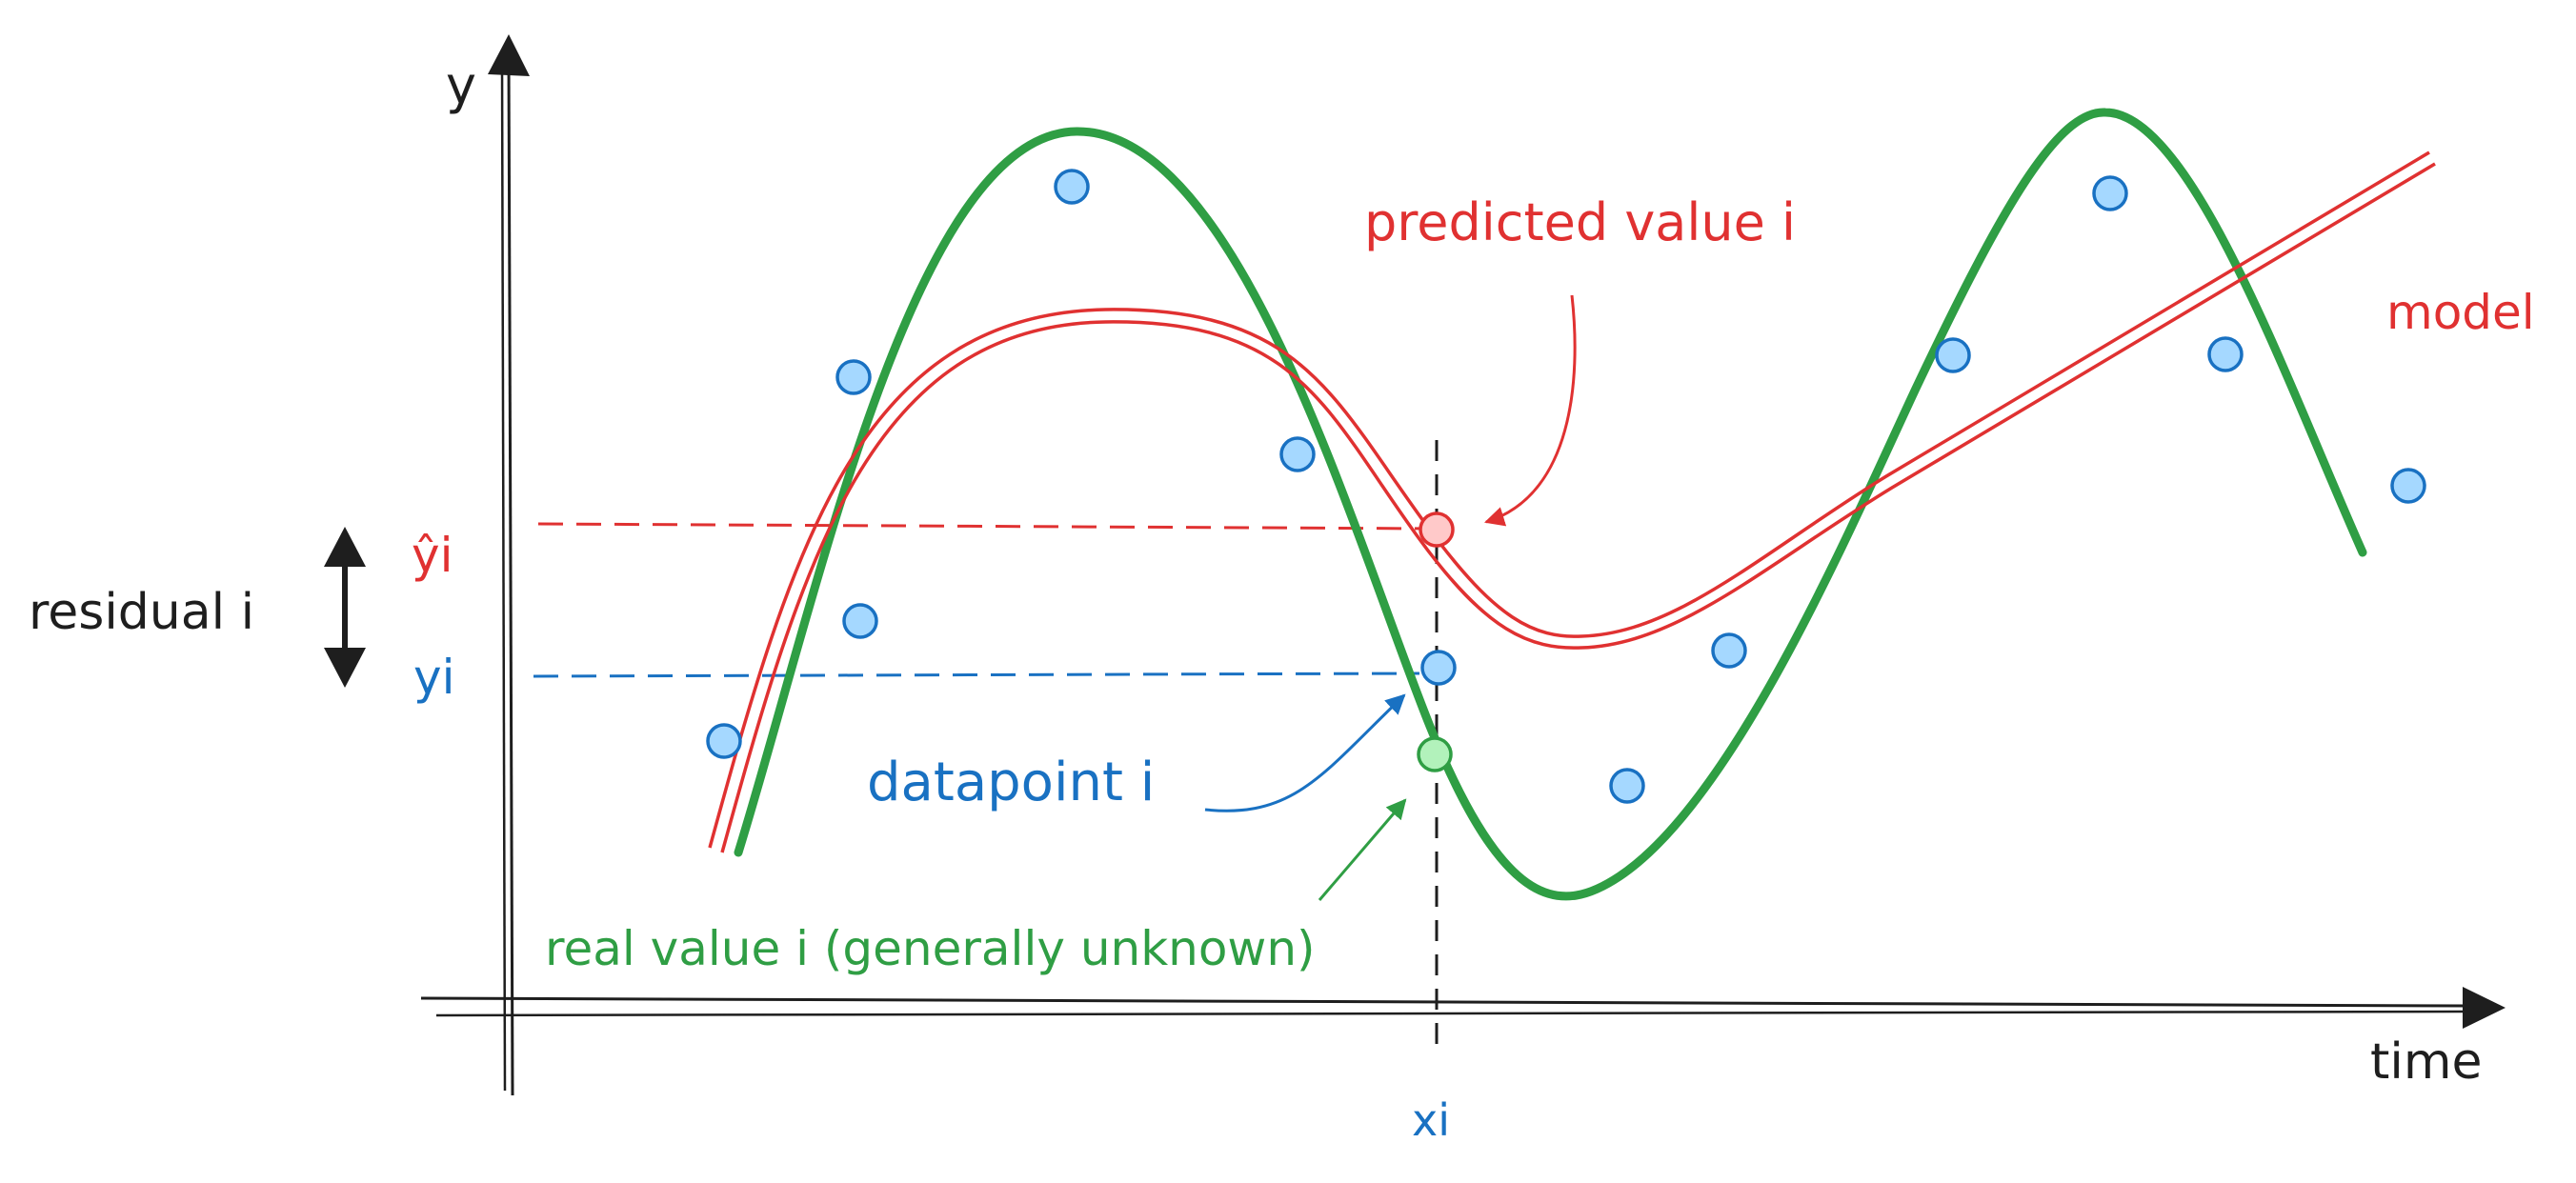 This screenshot has height=1183, width=2576. Describe the element at coordinates (2426, 1062) in the screenshot. I see `x-axis-label: time` at that location.